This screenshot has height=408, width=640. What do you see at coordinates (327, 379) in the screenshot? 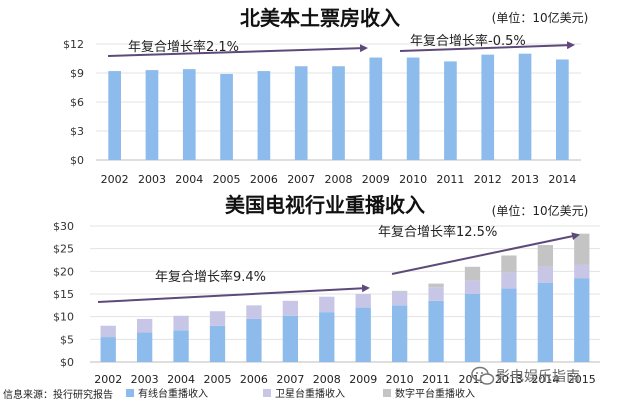
I see `chart2-x-tick-label: 2008` at bounding box center [327, 379].